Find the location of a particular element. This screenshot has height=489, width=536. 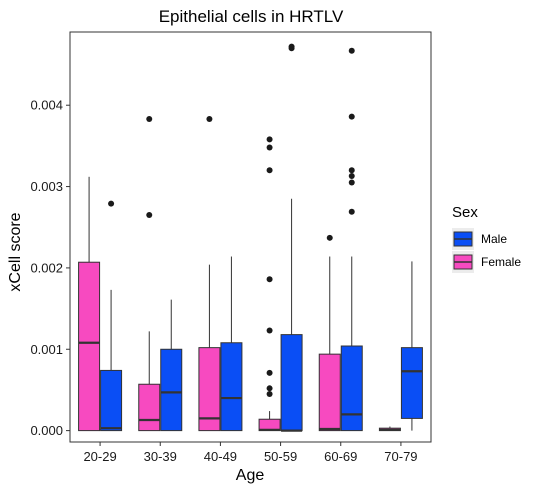

x-tick-label: 30-39 is located at coordinates (160, 456).